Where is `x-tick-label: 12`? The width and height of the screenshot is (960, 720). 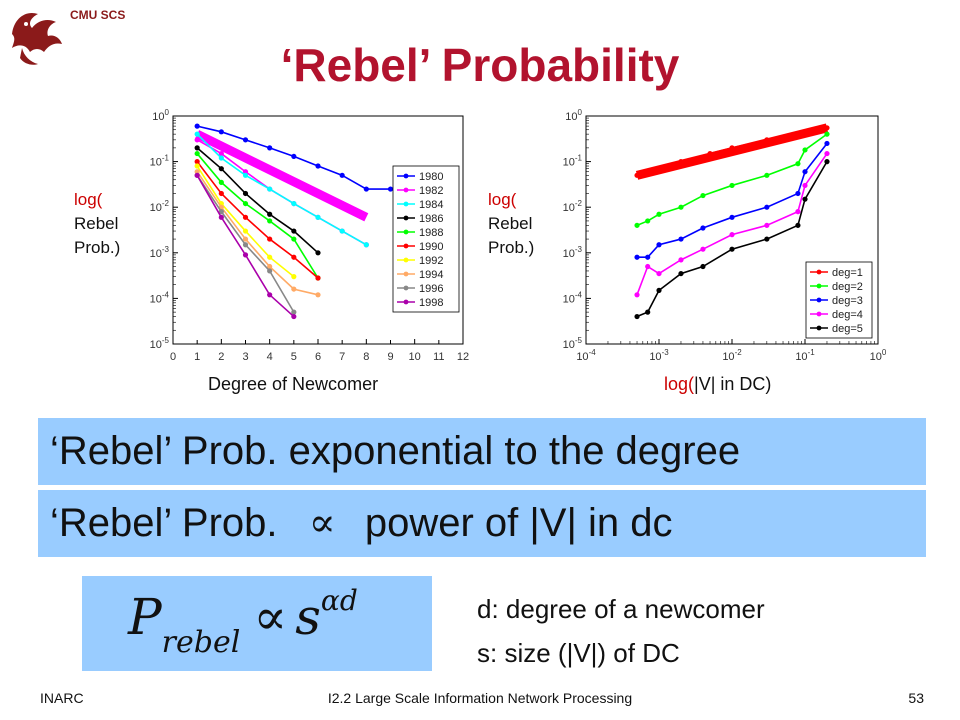 x-tick-label: 12 is located at coordinates (463, 357).